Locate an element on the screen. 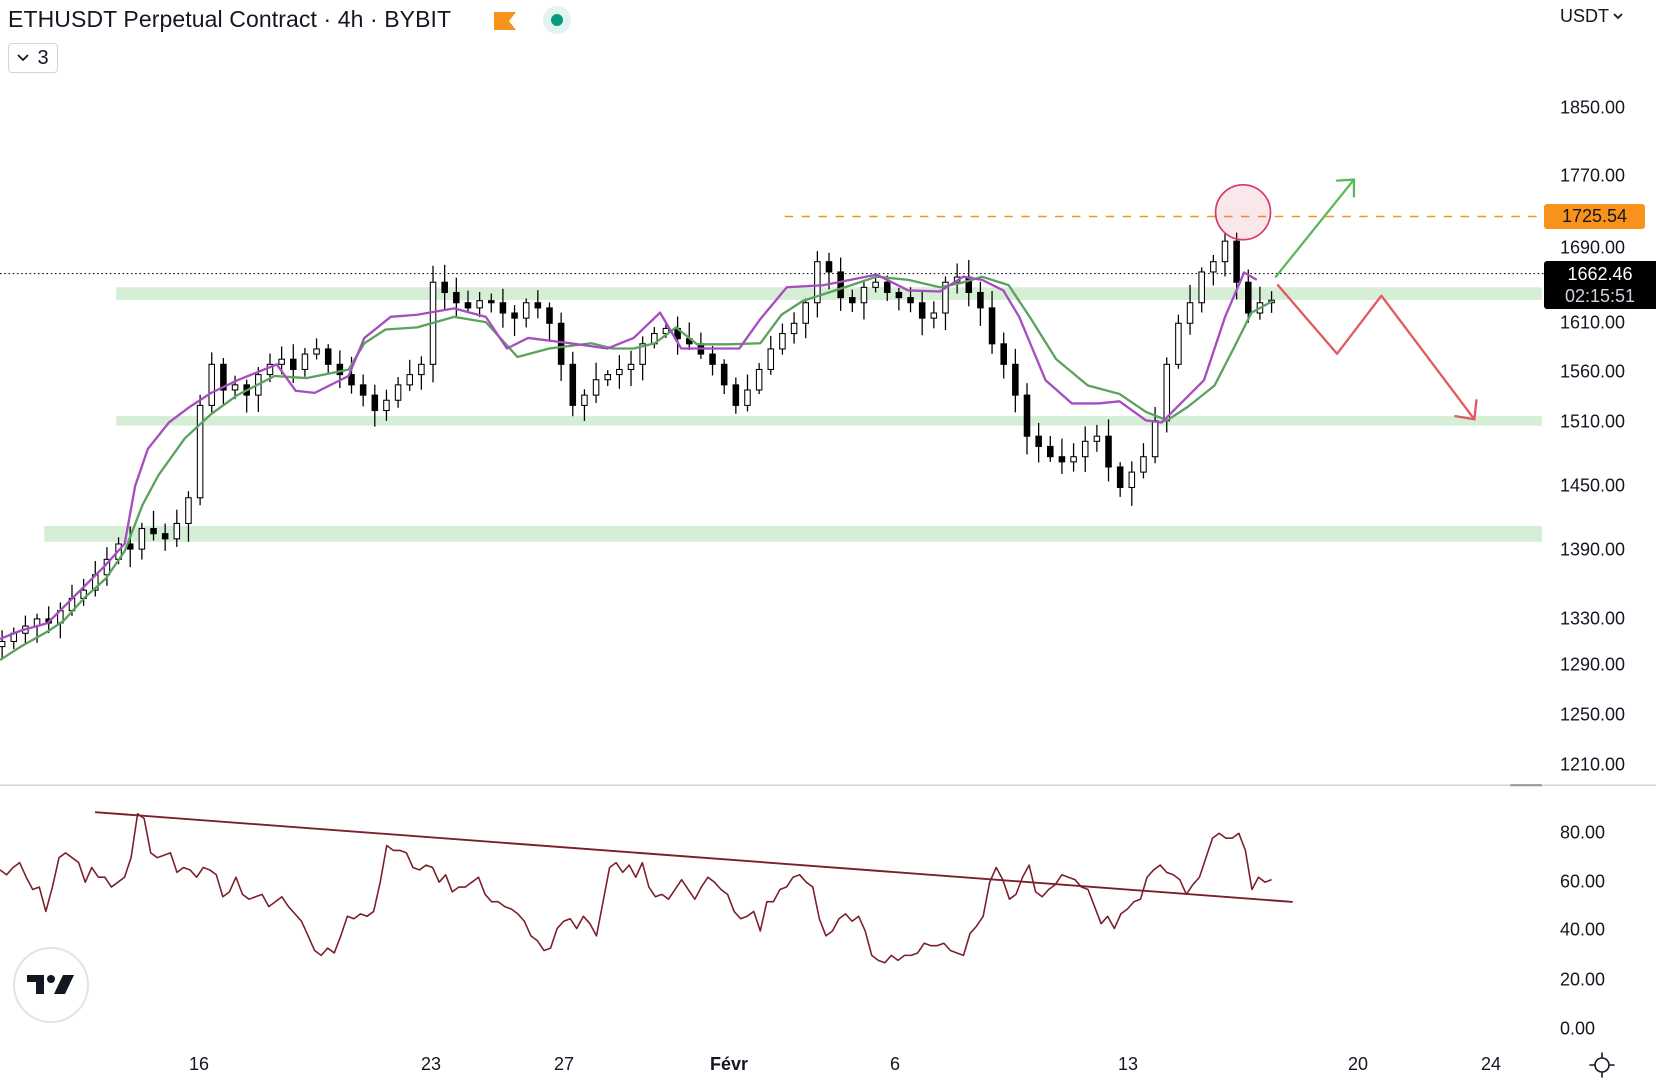 The width and height of the screenshot is (1656, 1080). price-tick-label: 1850.00 is located at coordinates (1593, 107).